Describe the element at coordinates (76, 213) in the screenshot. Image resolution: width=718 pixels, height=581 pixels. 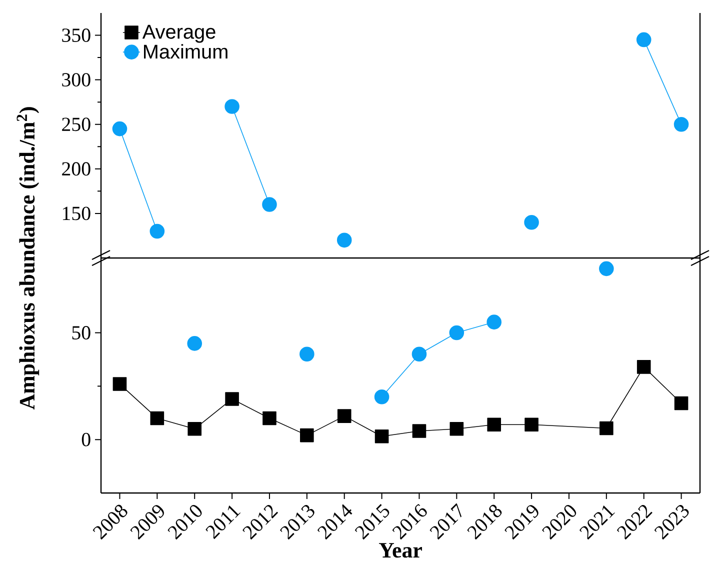
I see `y-tick-label: 150` at that location.